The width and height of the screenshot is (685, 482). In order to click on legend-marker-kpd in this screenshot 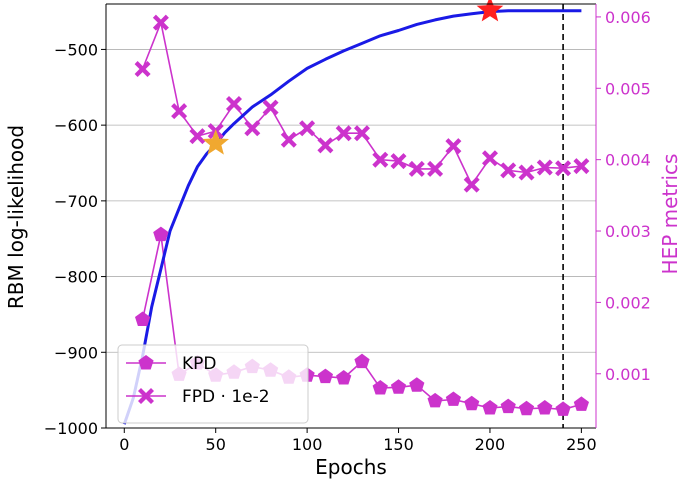, I will do `click(146, 362)`.